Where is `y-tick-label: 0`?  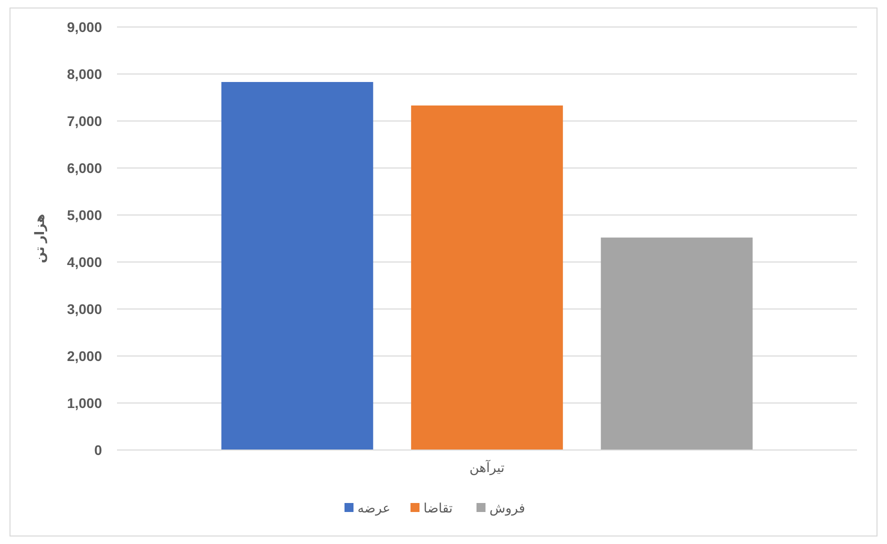
y-tick-label: 0 is located at coordinates (98, 450).